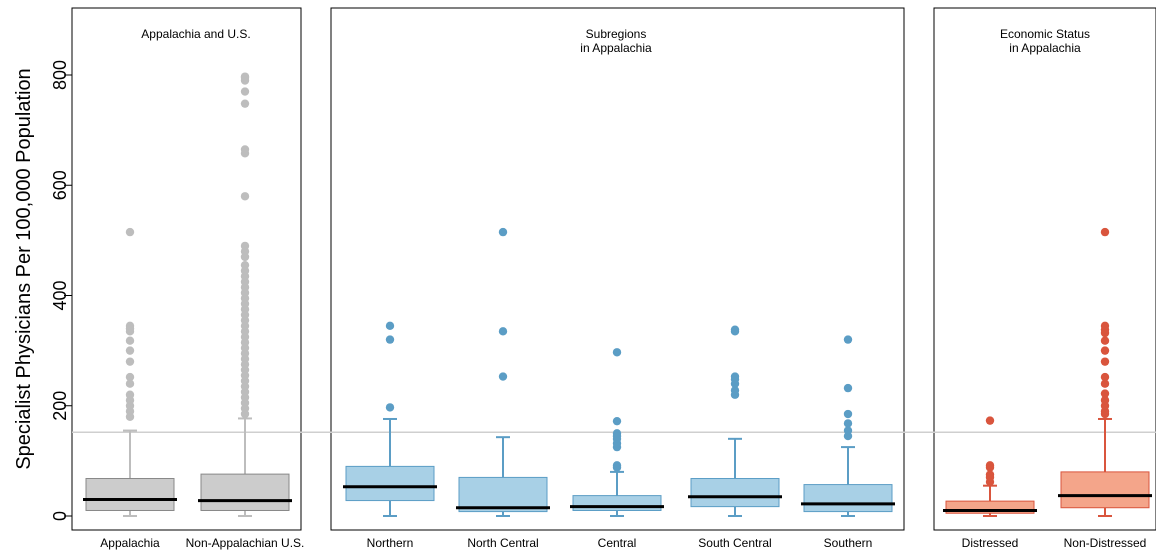 The height and width of the screenshot is (550, 1156). Describe the element at coordinates (60, 75) in the screenshot. I see `y-tick-label: 800` at that location.